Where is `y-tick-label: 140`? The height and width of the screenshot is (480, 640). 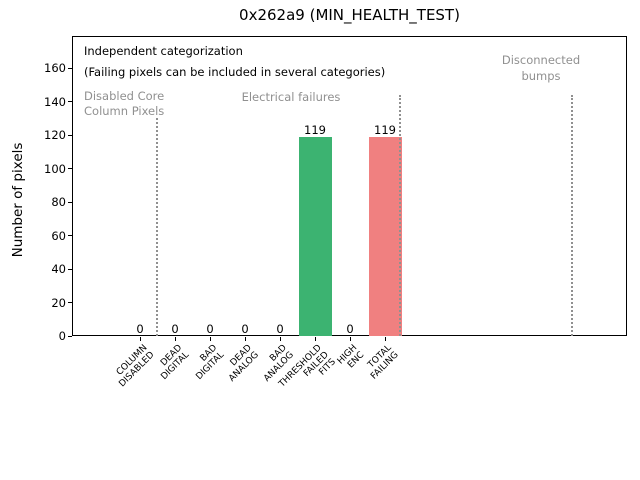
y-tick-label: 140 is located at coordinates (55, 101).